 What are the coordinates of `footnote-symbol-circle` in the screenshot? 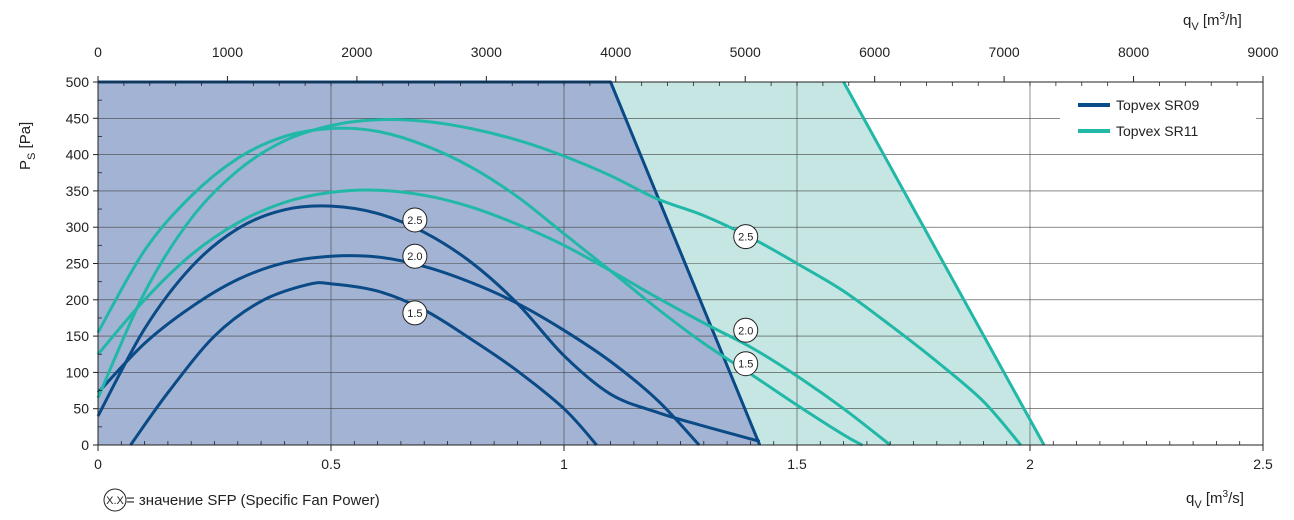 It's located at (115, 500).